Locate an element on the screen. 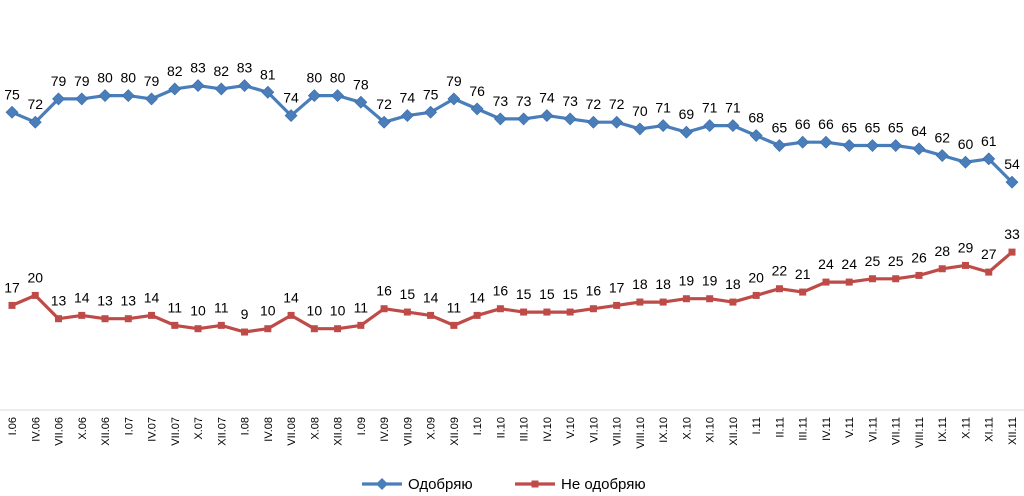  legend-label: Не одобряю is located at coordinates (603, 484).